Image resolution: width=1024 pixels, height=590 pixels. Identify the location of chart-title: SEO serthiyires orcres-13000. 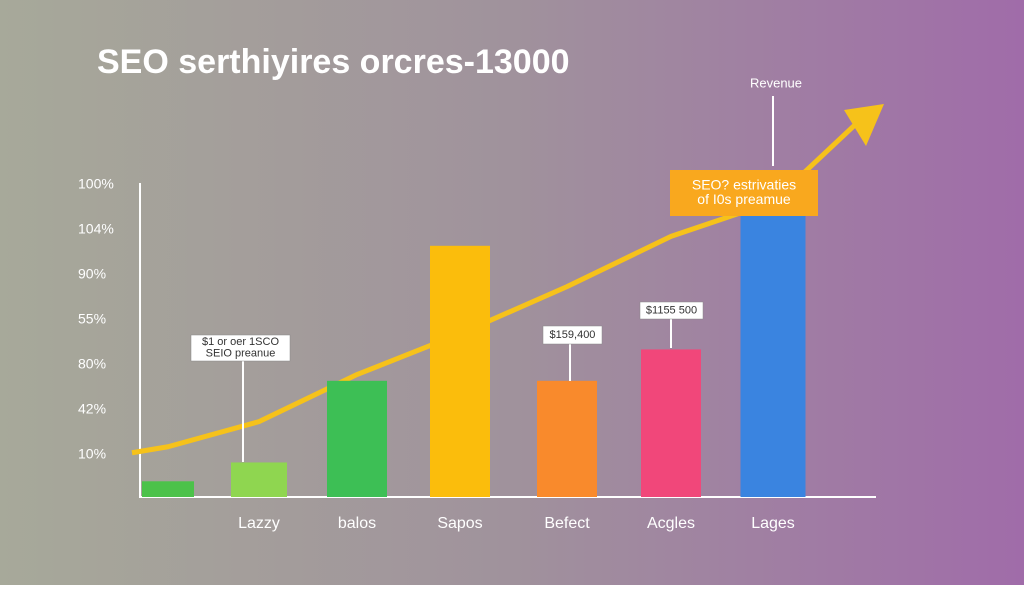
(333, 62).